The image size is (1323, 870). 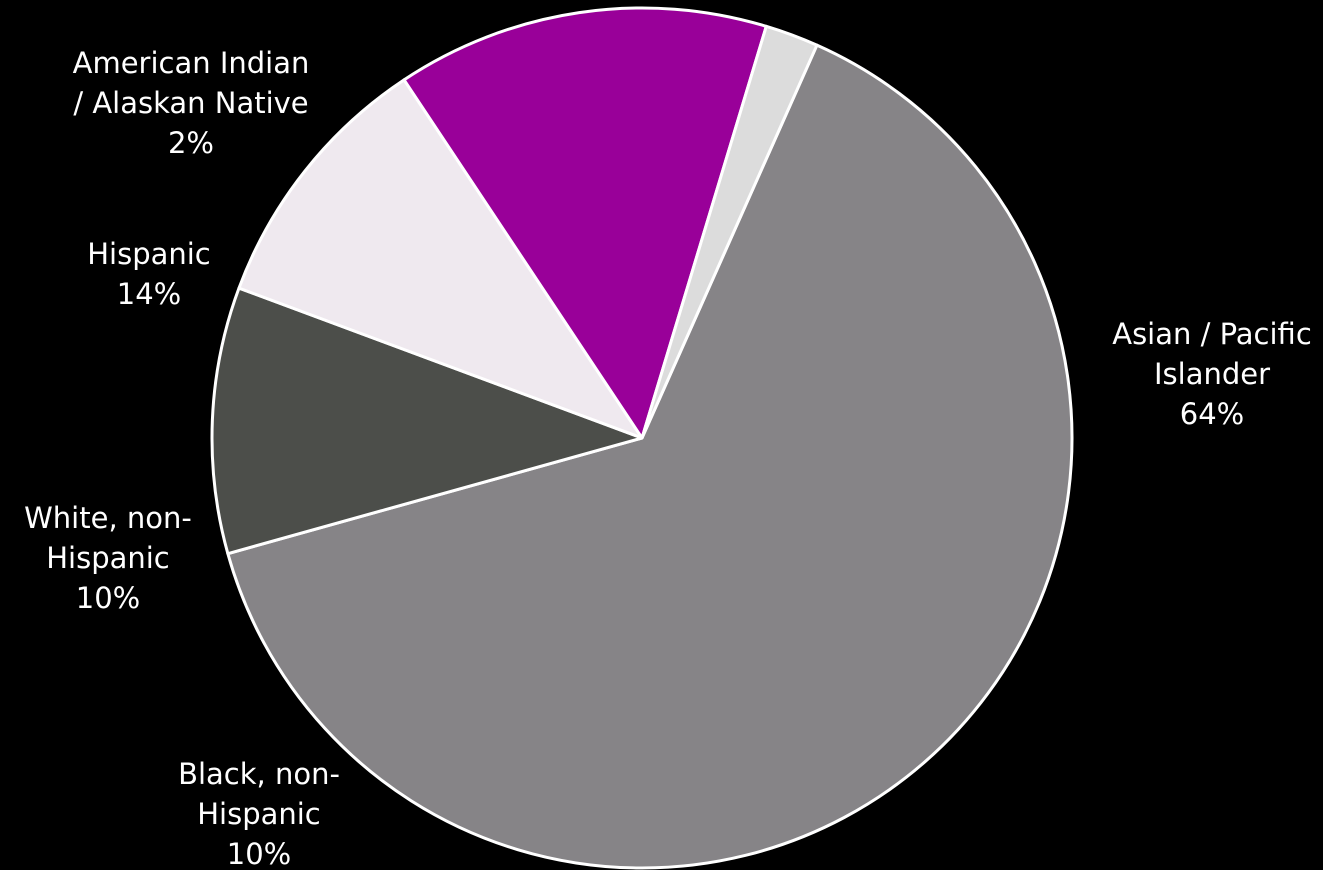 What do you see at coordinates (191, 143) in the screenshot?
I see `slice-percent: 2%` at bounding box center [191, 143].